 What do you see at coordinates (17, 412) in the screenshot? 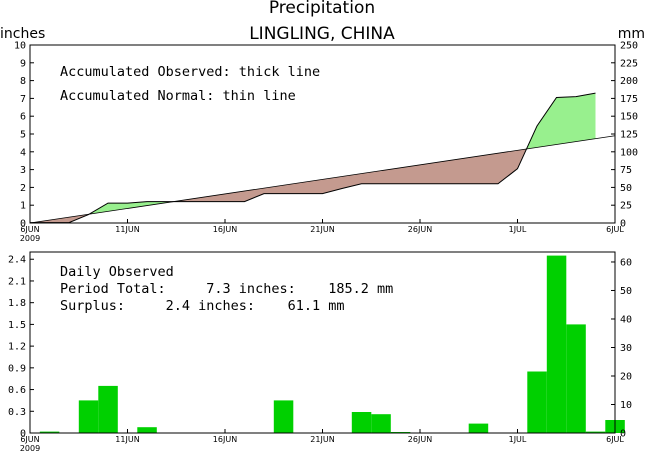
I see `y-tick-label-left: 0.3` at bounding box center [17, 412].